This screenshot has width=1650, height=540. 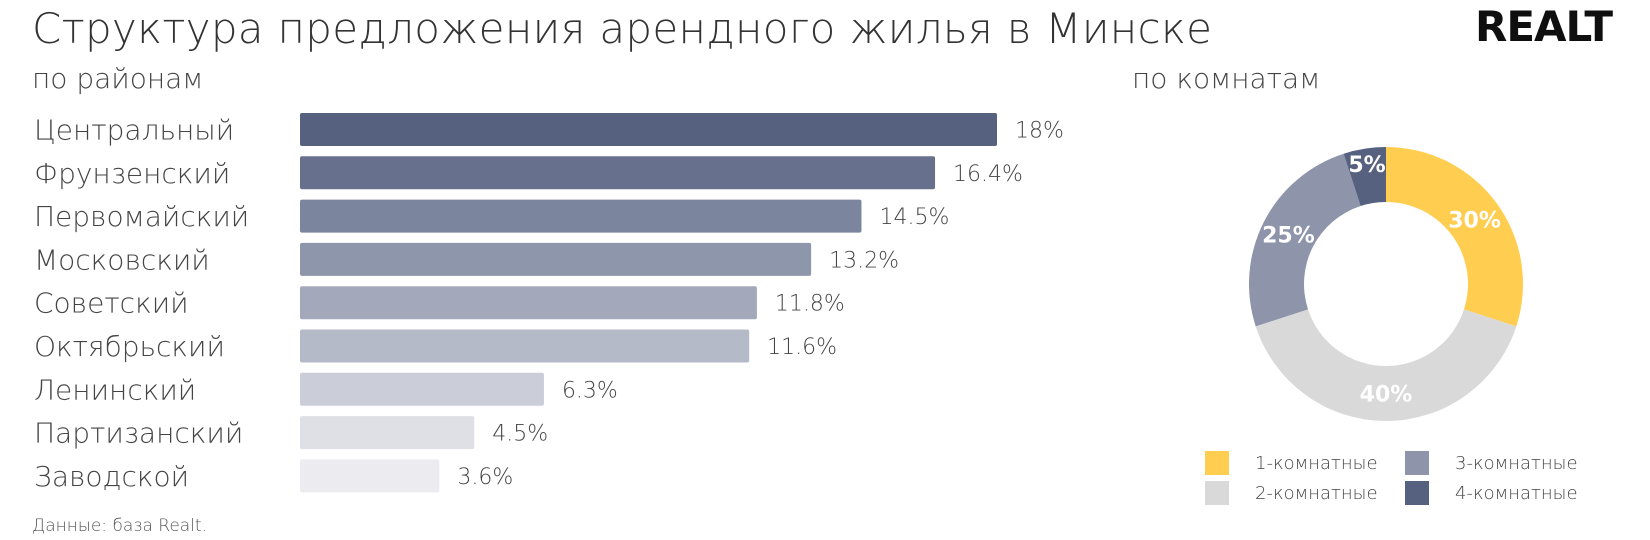 I want to click on district-label: Октябрьский, so click(x=129, y=346).